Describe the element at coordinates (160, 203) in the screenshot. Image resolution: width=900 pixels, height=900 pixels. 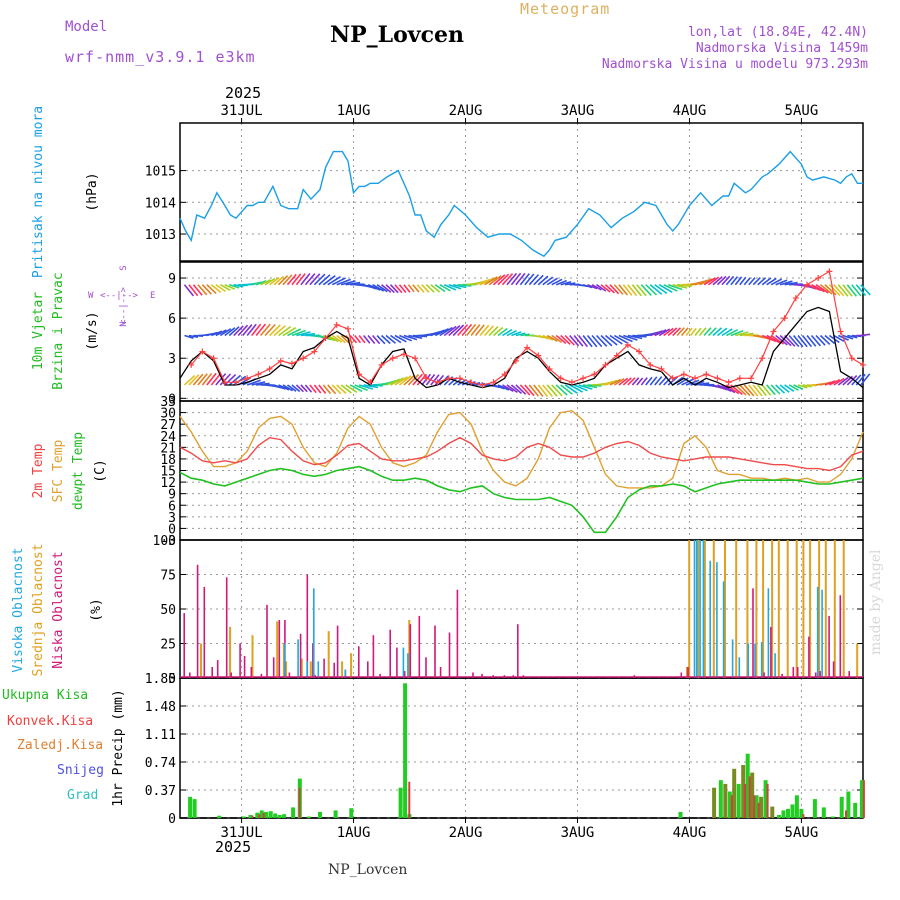
I see `y-tick-label: 1014` at that location.